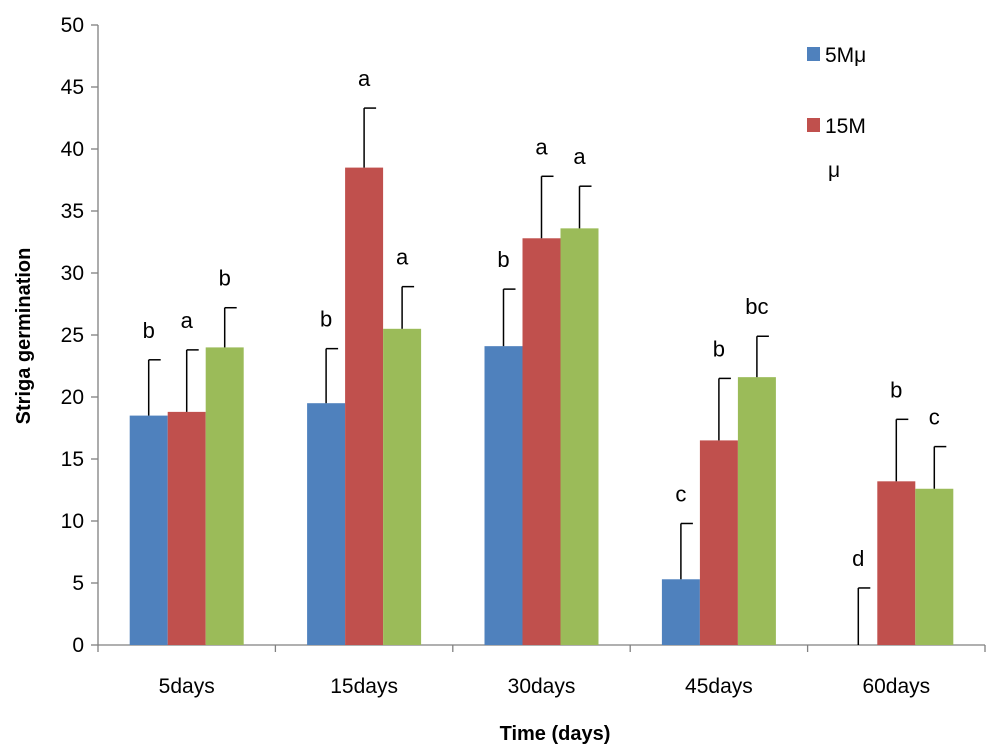  I want to click on x-tick-label: 5days, so click(187, 686).